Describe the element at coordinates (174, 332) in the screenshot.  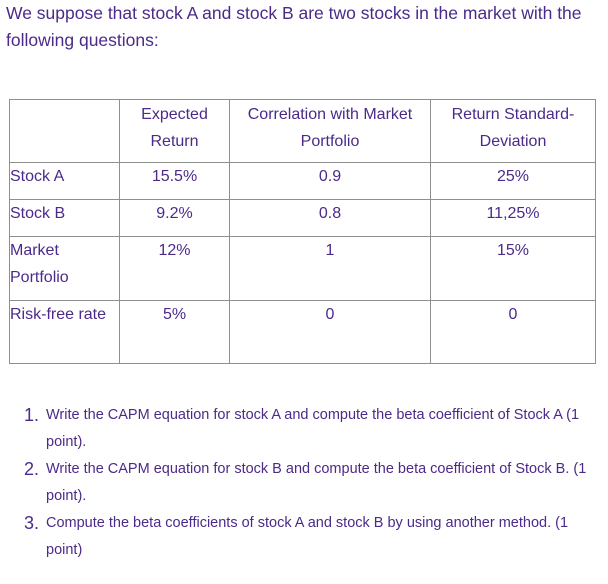
I see `expected-return-value: 5%` at that location.